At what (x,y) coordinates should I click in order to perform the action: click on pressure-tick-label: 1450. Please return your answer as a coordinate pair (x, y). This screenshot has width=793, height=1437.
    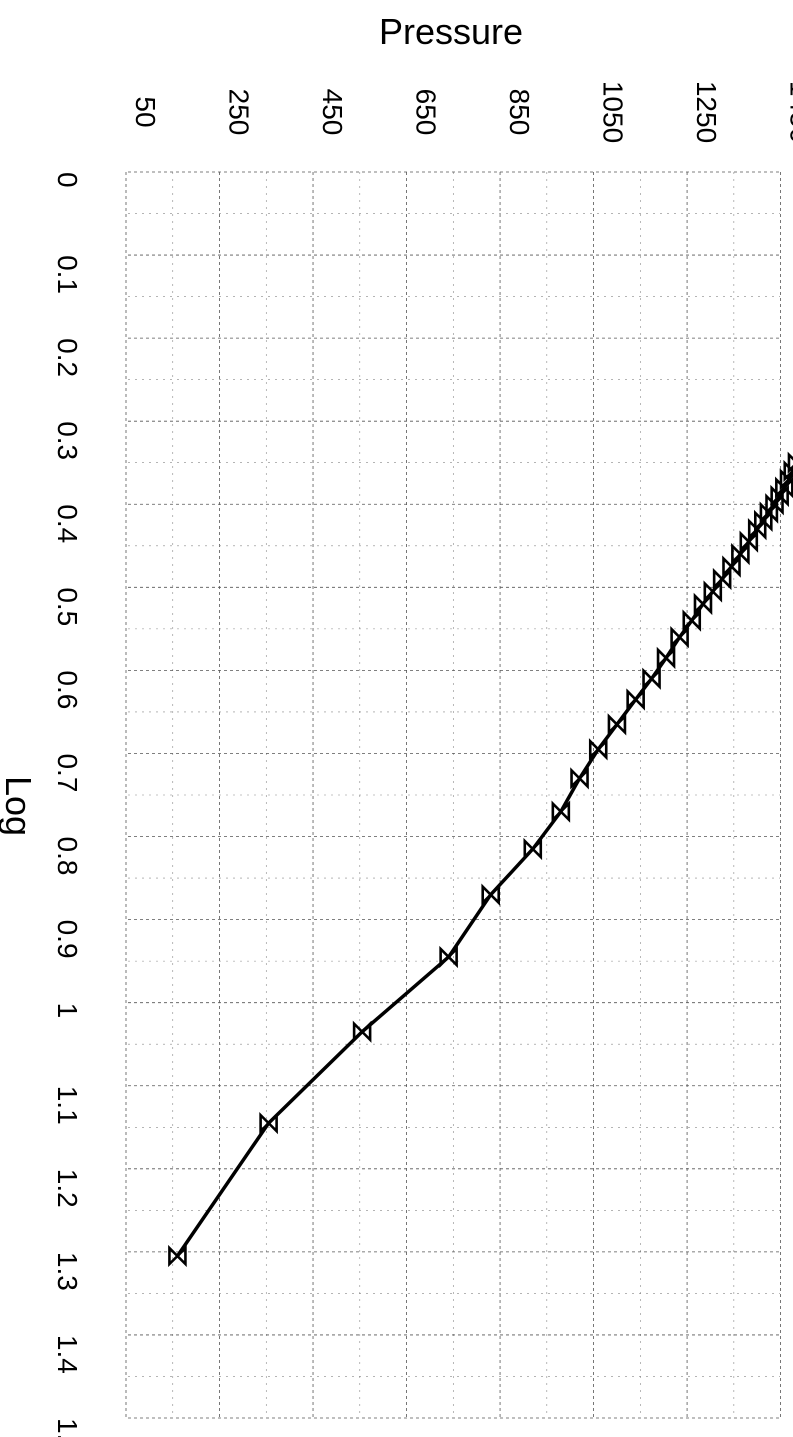
    Looking at the image, I should click on (789, 112).